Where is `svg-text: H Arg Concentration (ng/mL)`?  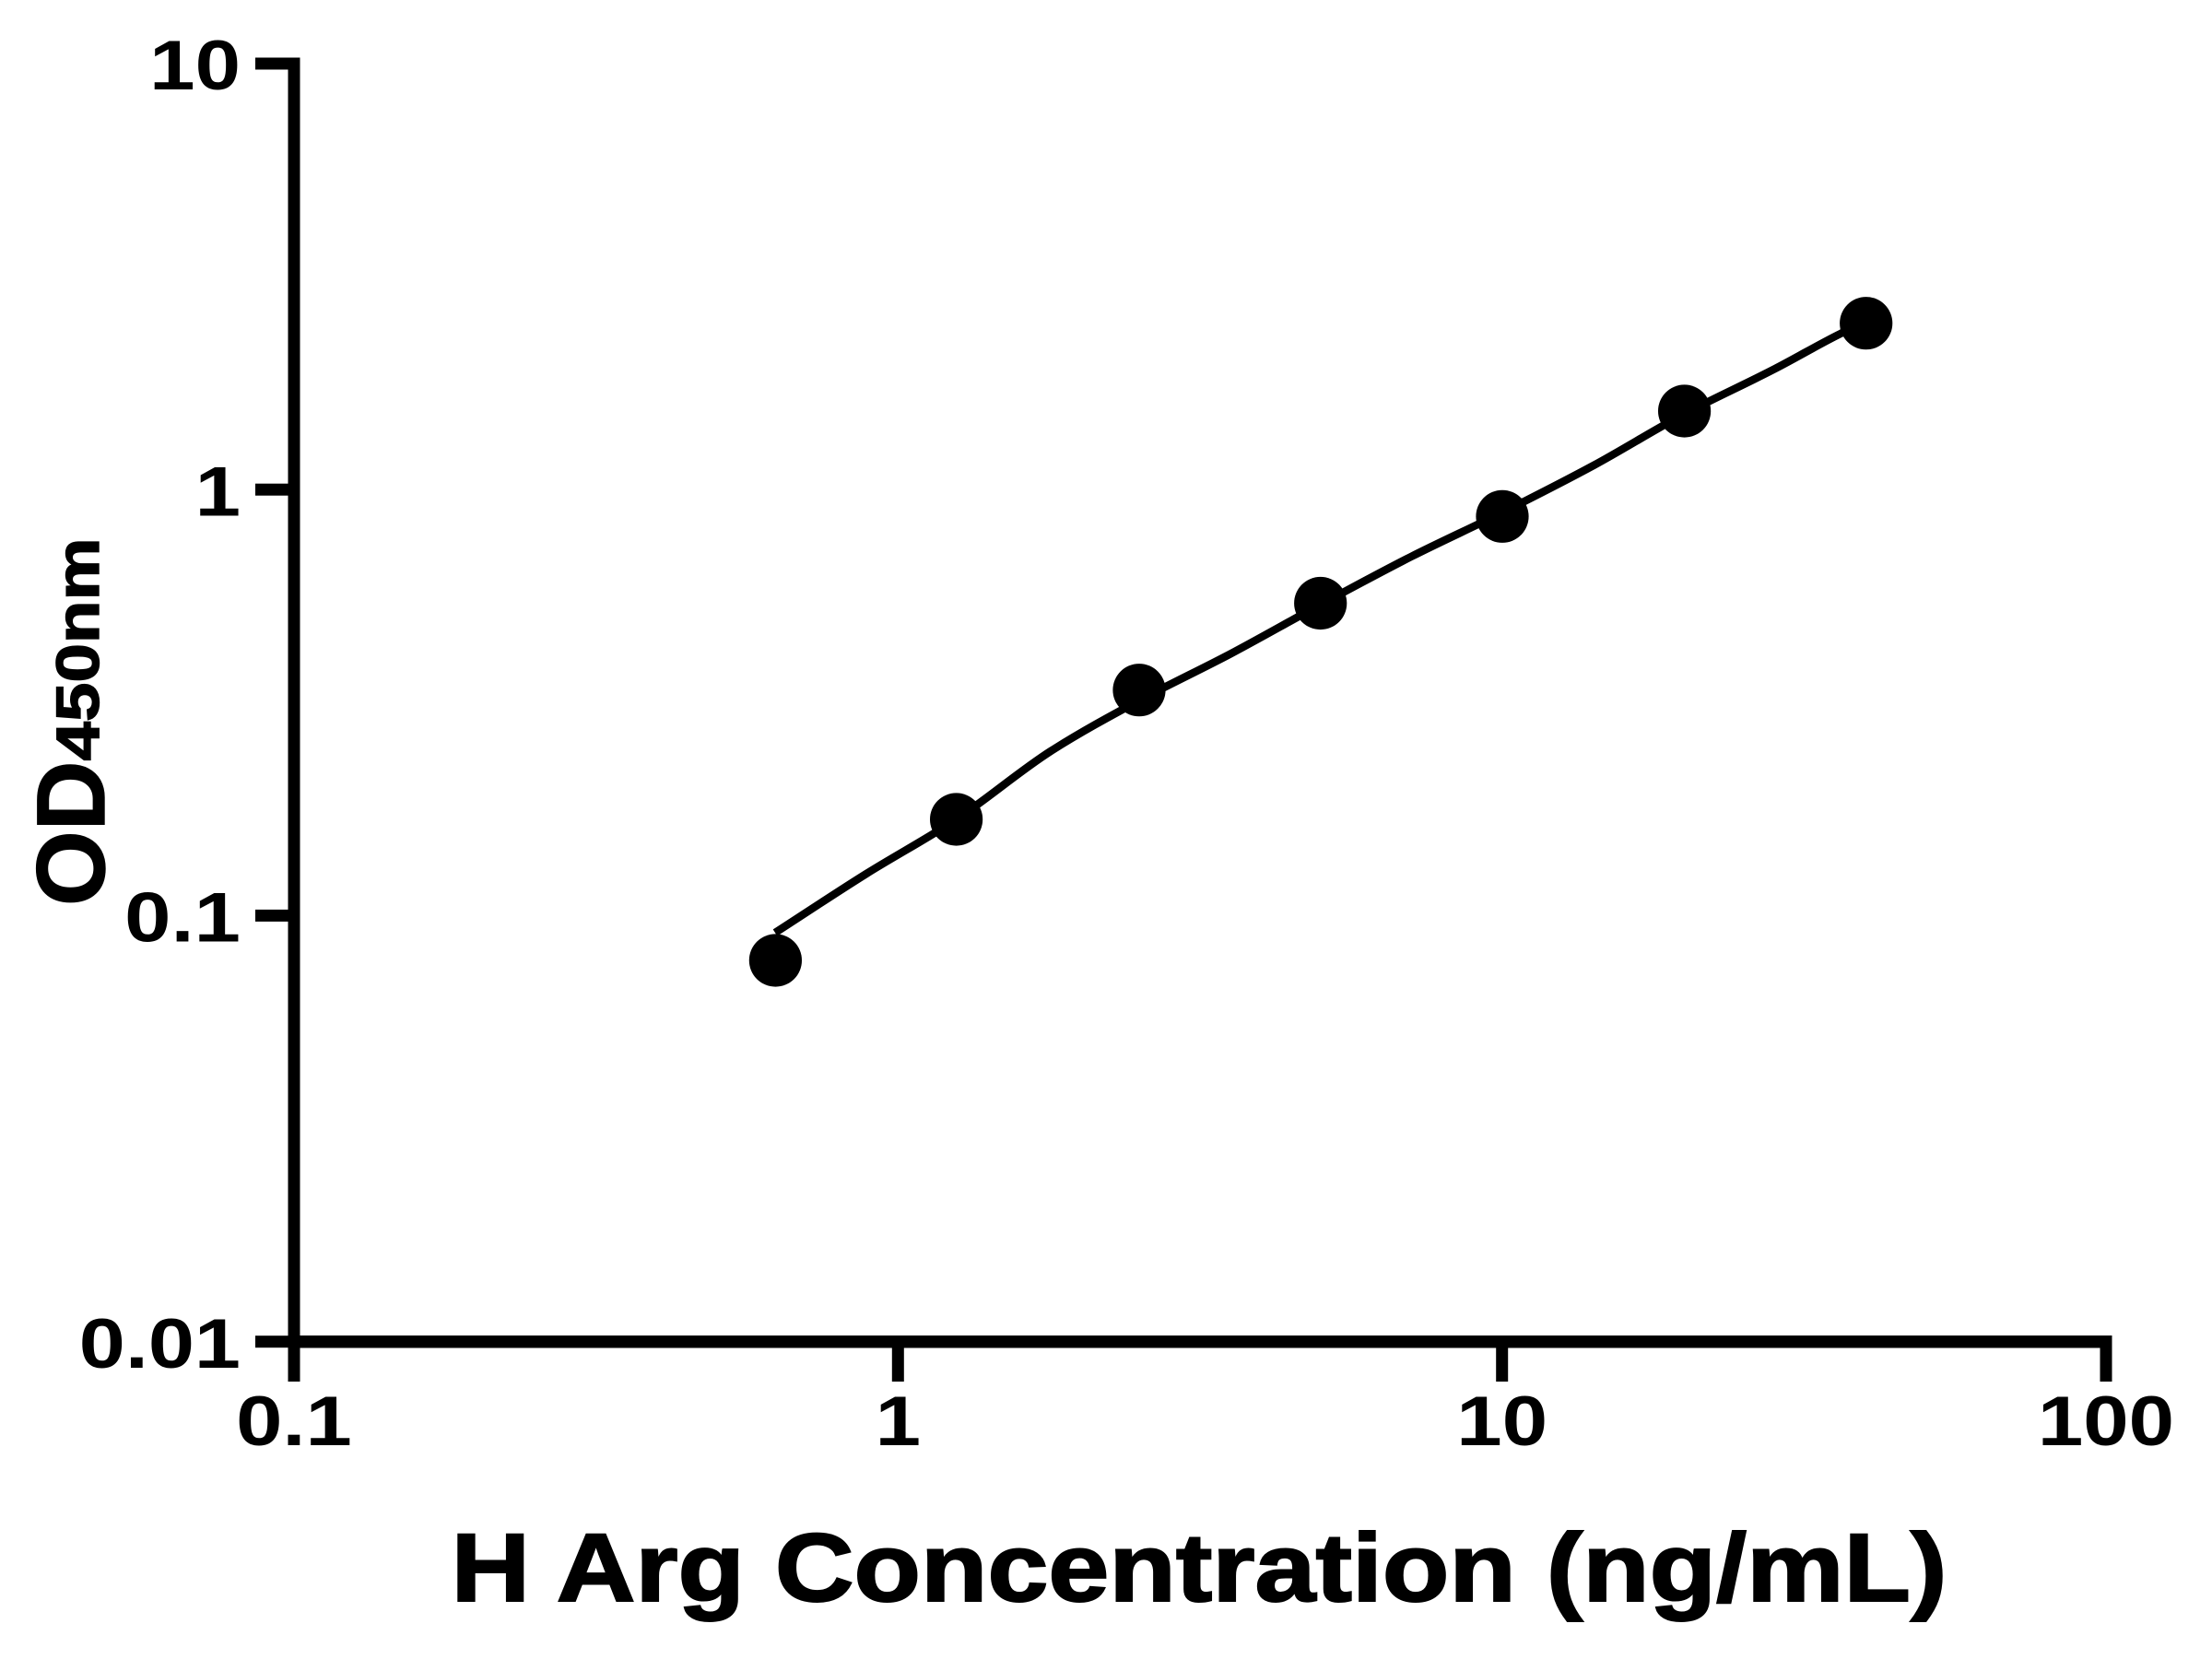 svg-text: H Arg Concentration (ng/mL) is located at coordinates (1199, 1568).